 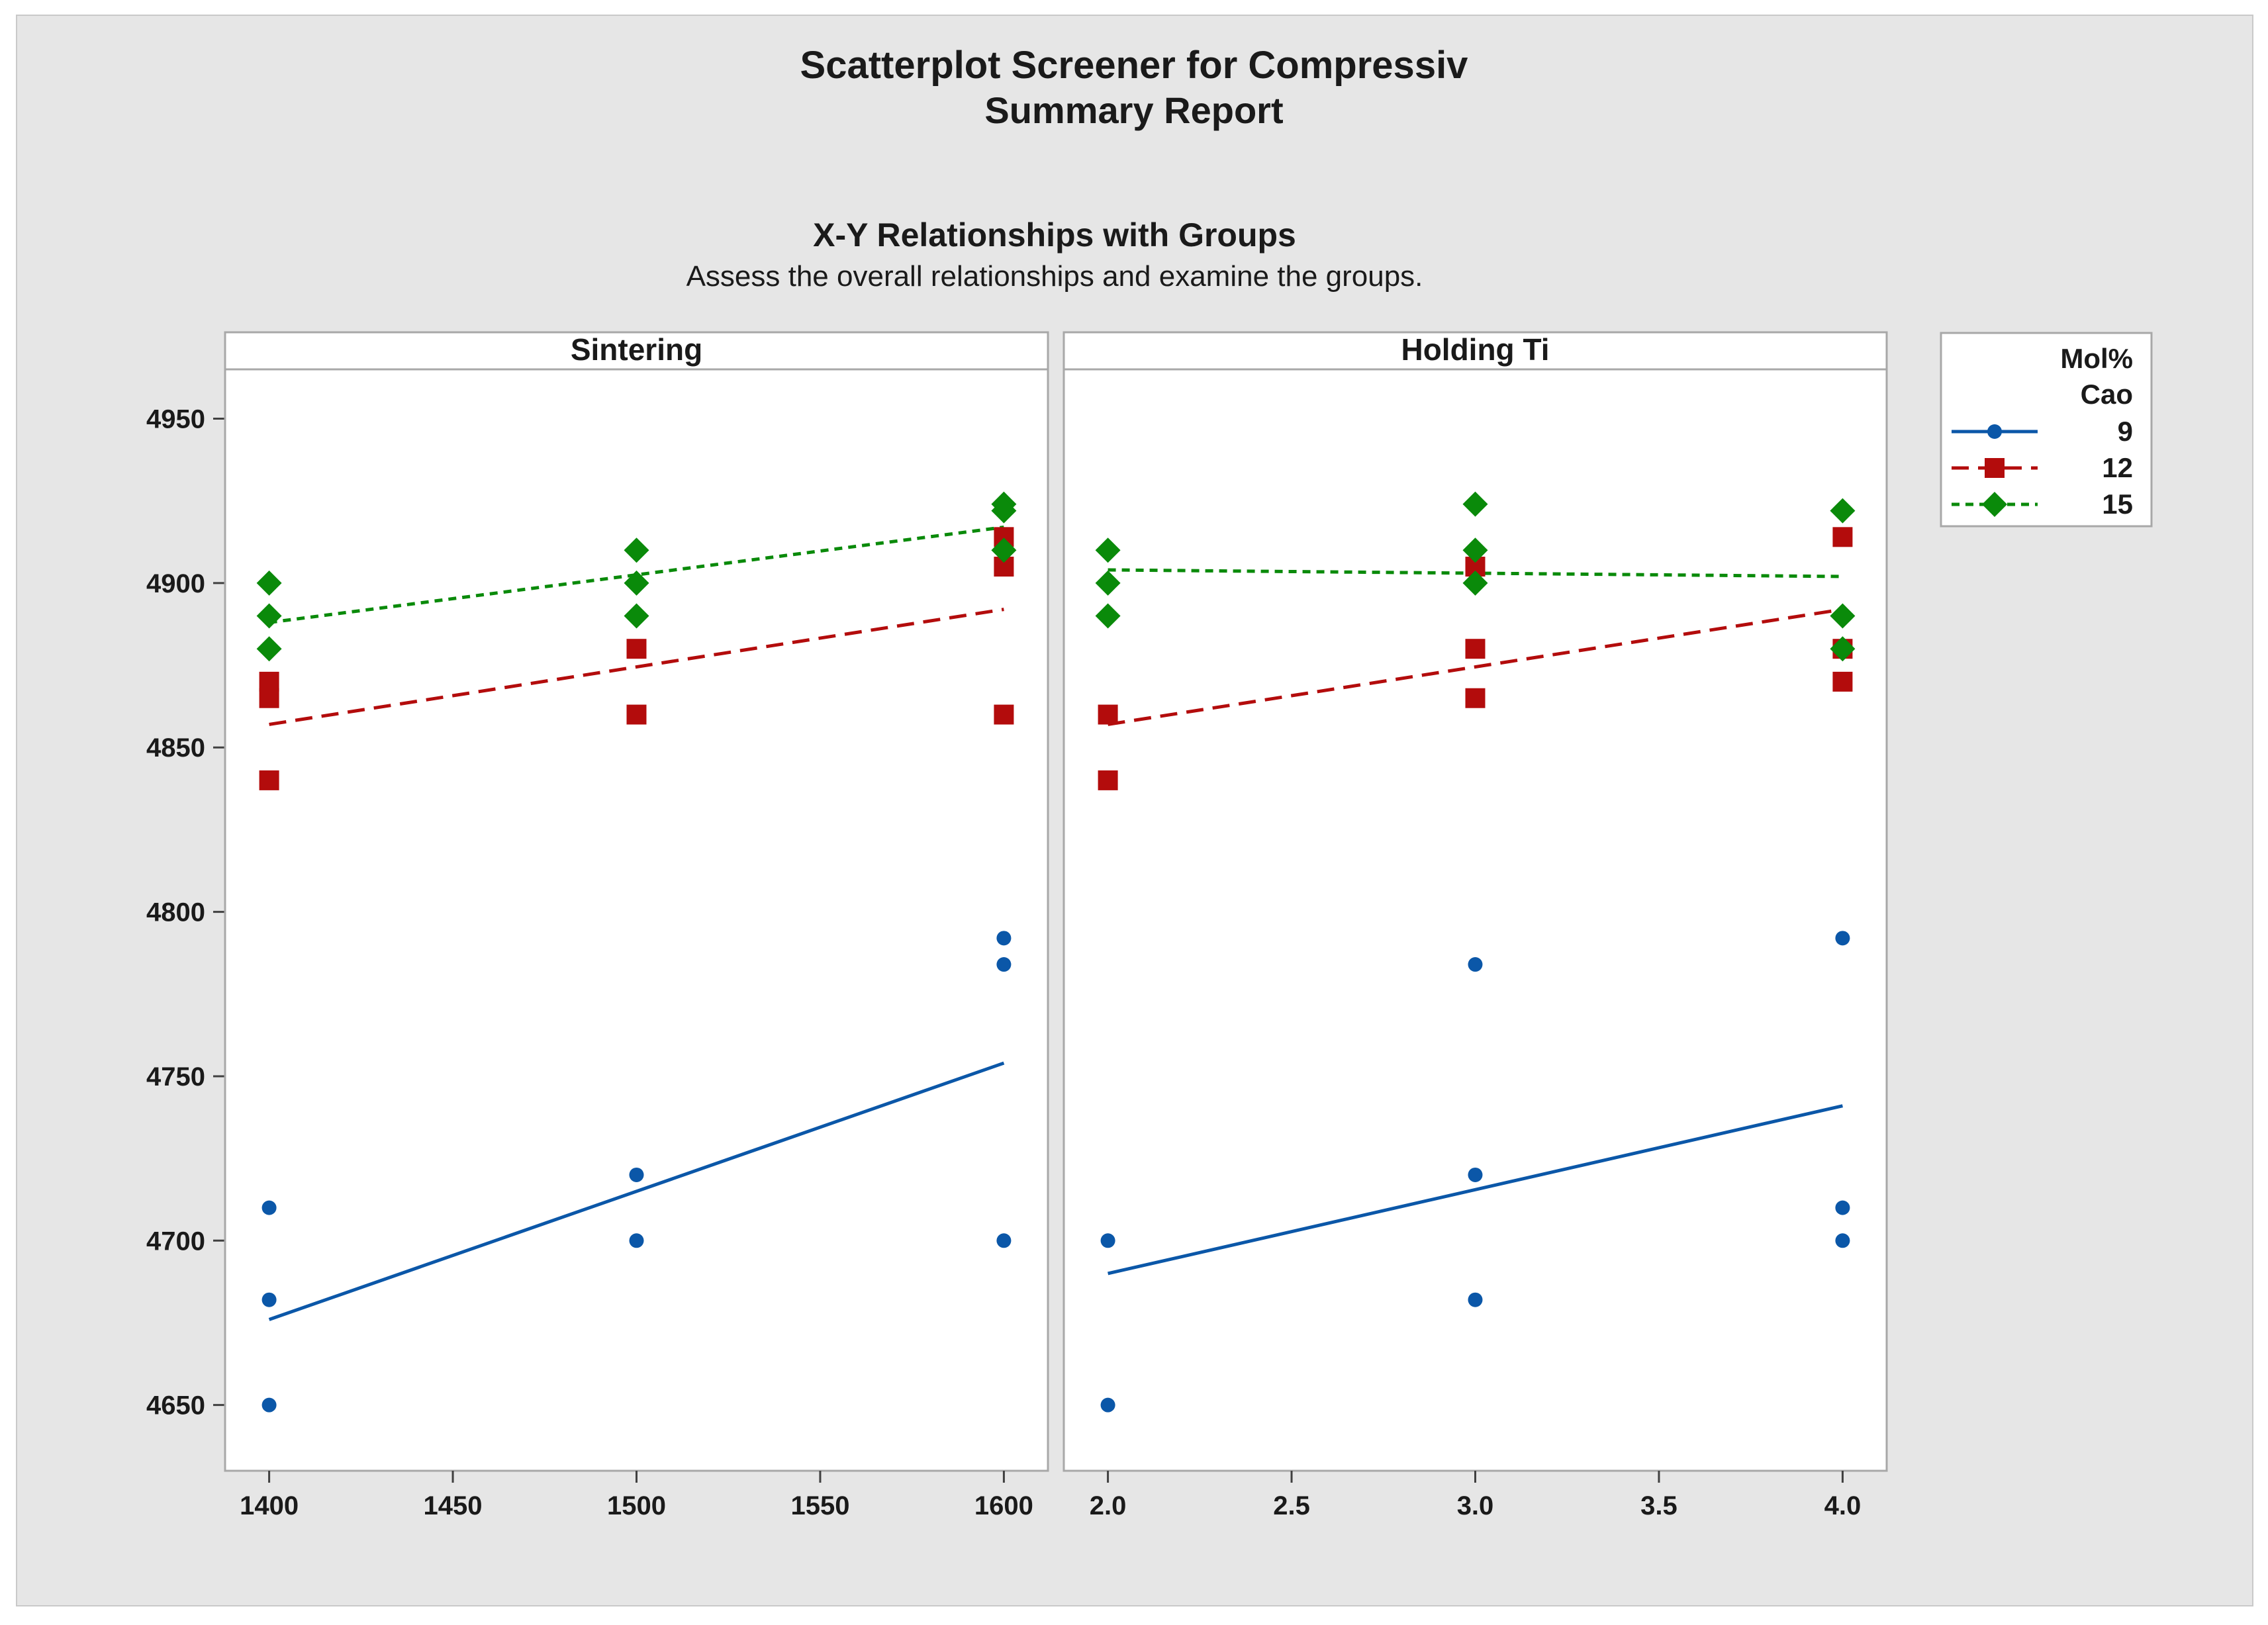 I want to click on legend-label: 9, so click(x=2125, y=431).